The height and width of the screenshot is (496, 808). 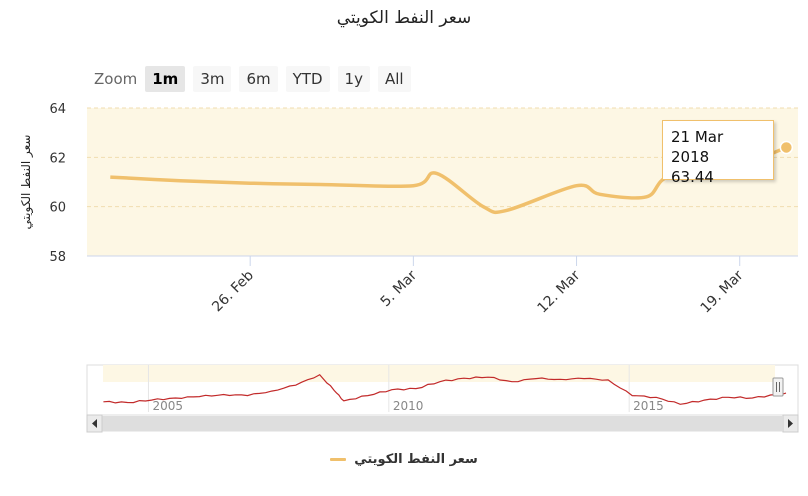 I want to click on x-tick-label: 12. Mar, so click(x=558, y=291).